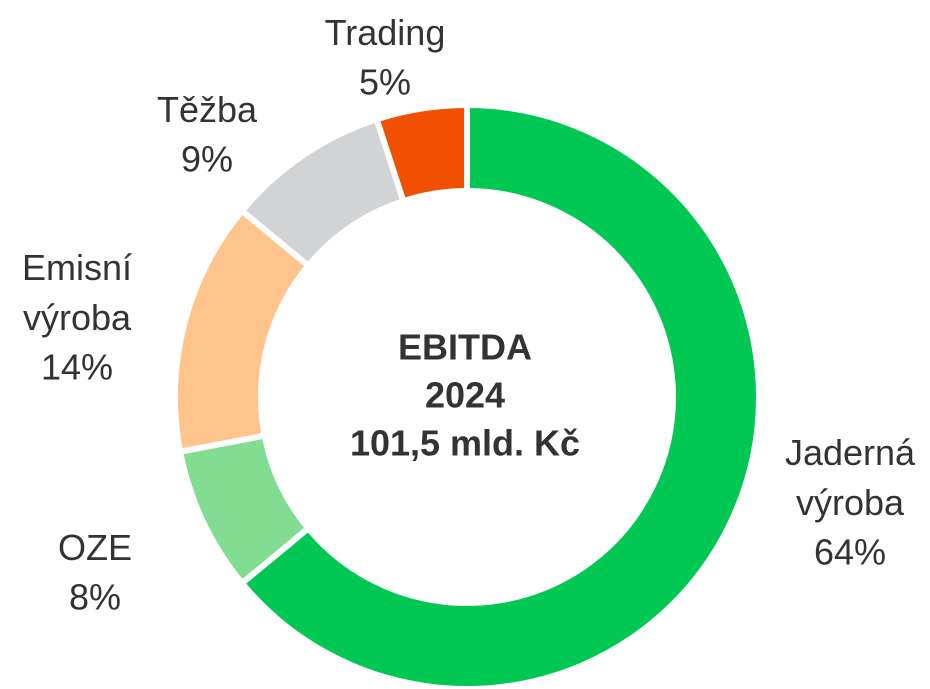 The image size is (930, 689). Describe the element at coordinates (207, 159) in the screenshot. I see `segment-value-label: 9%` at that location.